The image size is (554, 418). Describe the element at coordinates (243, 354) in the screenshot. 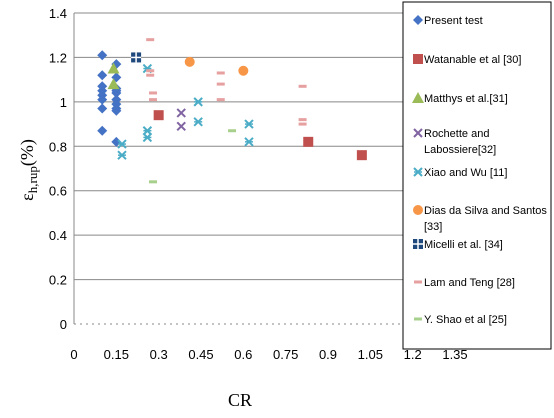

I see `x-tick-label: 0.6` at that location.